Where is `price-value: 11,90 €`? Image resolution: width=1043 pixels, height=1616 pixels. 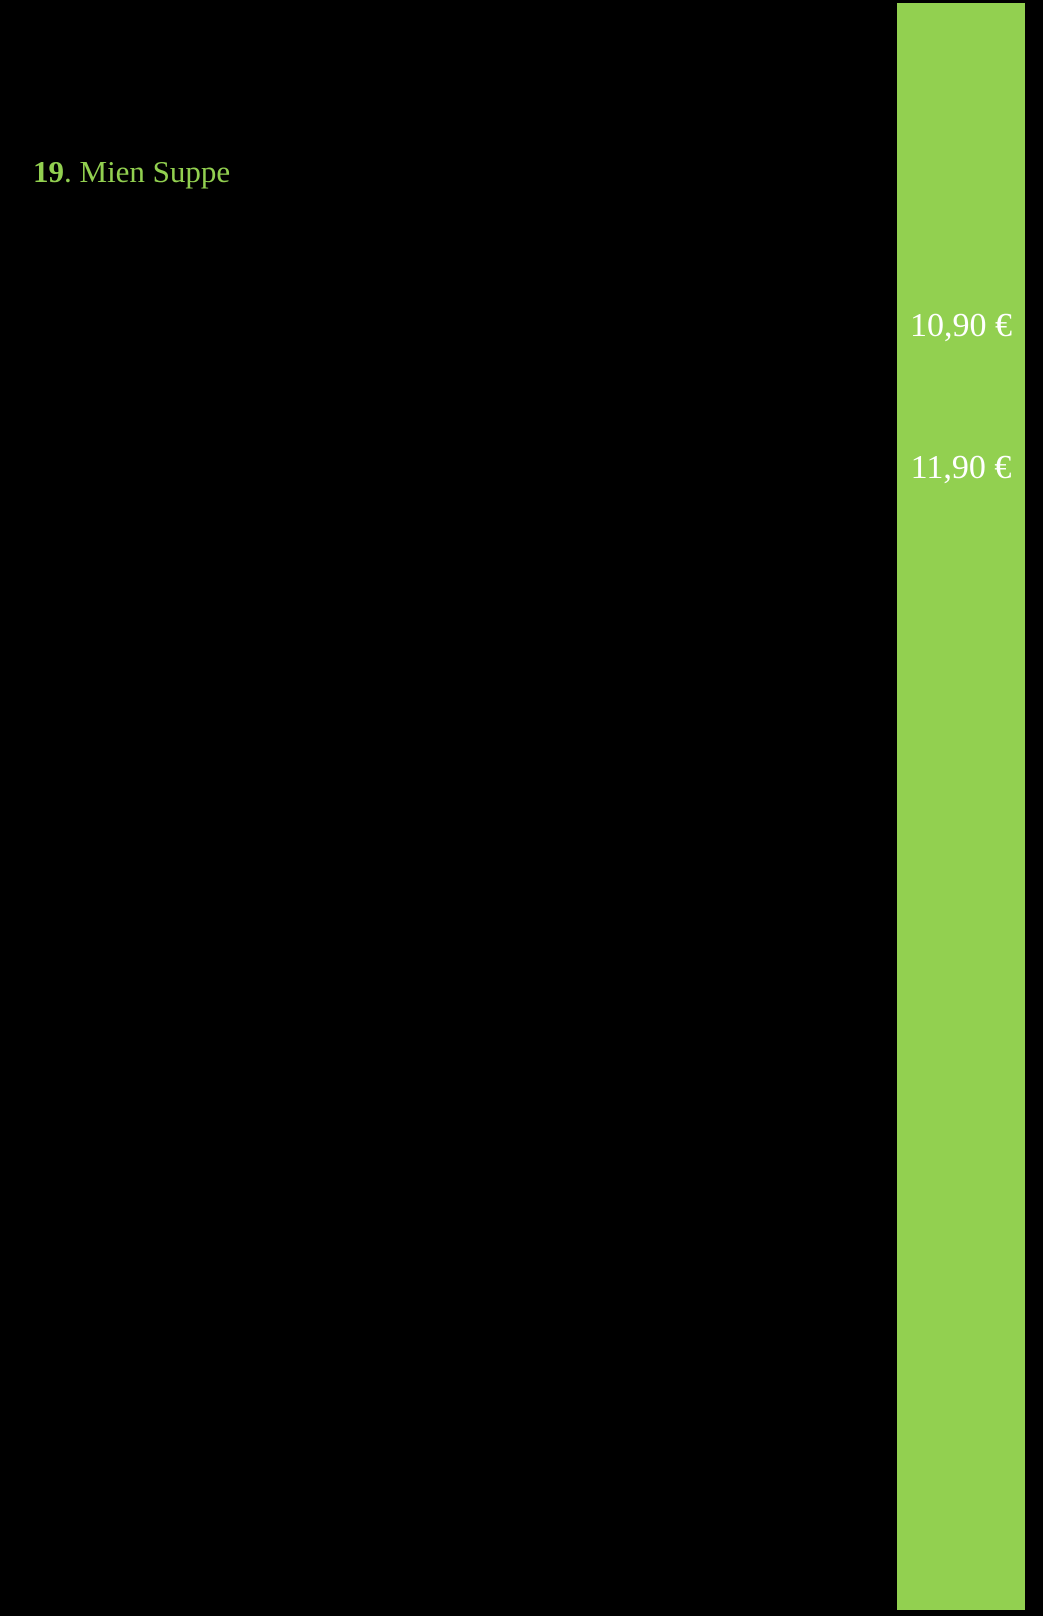
price-value: 11,90 € is located at coordinates (961, 467).